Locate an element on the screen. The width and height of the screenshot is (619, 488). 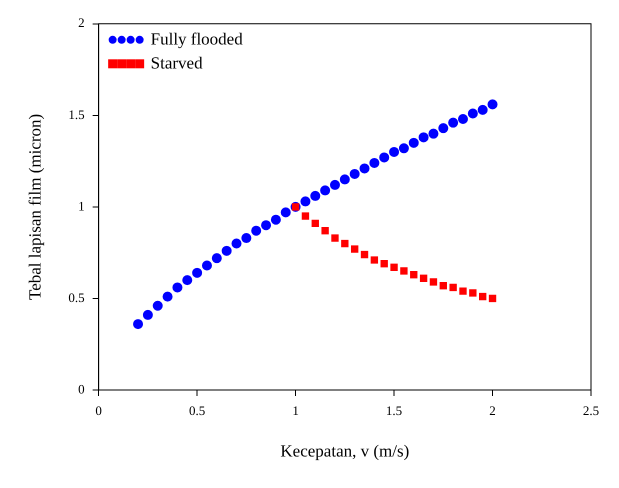
x-tick-label: 1 is located at coordinates (295, 410).